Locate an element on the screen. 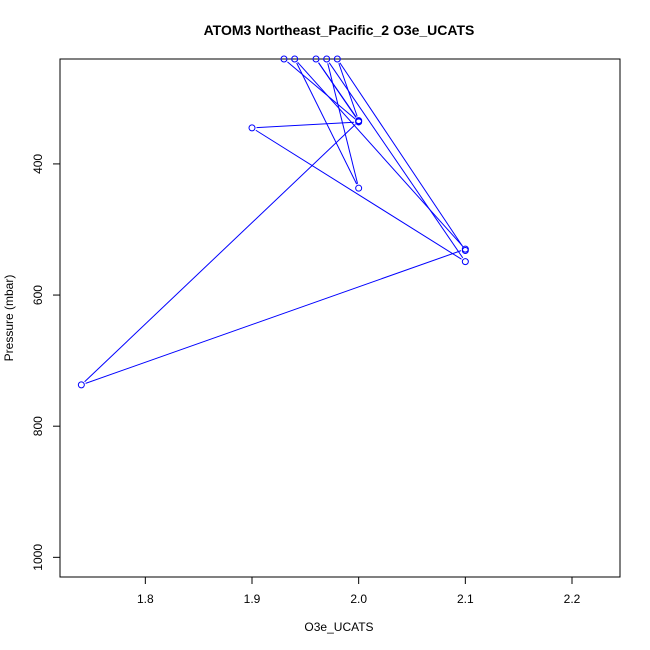 Image resolution: width=650 pixels, height=650 pixels. x-tick-label: 2.1 is located at coordinates (465, 599).